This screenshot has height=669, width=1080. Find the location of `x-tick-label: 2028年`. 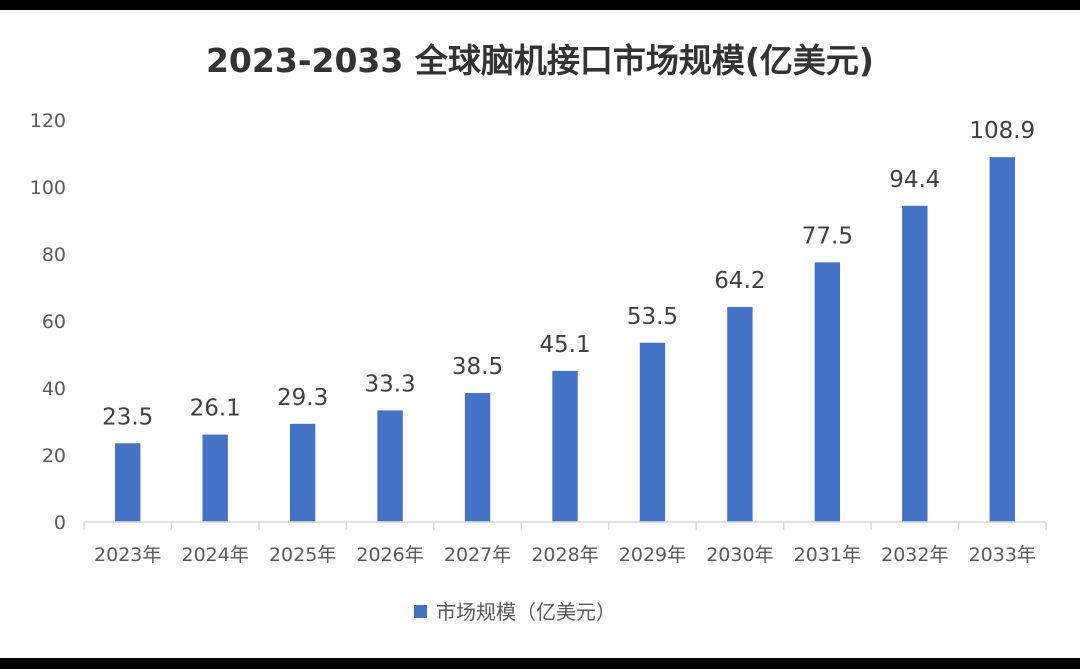

x-tick-label: 2028年 is located at coordinates (564, 555).